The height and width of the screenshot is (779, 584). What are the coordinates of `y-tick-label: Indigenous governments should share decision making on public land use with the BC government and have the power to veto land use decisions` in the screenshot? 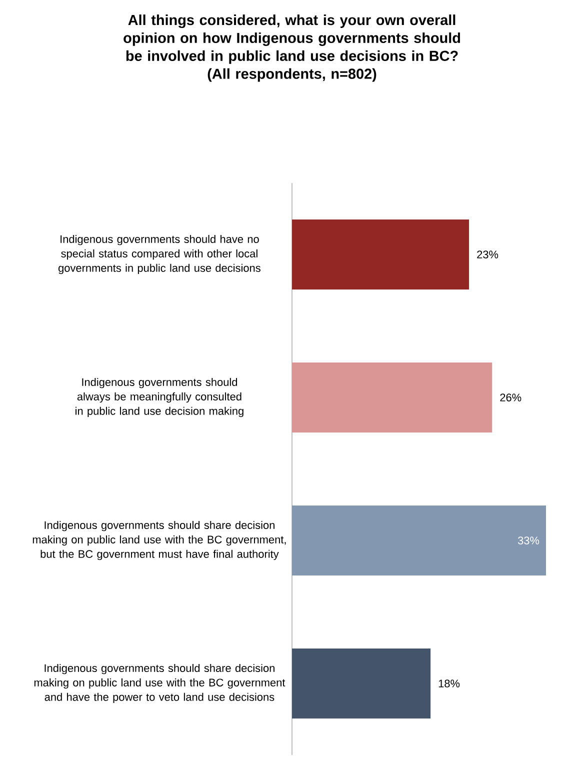 It's located at (160, 684).